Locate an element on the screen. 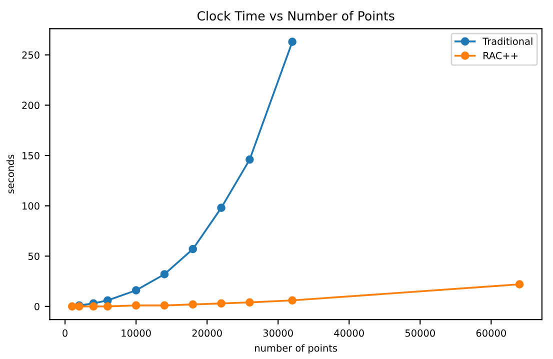 This screenshot has width=553, height=359. y-tick-label: 0 is located at coordinates (37, 306).